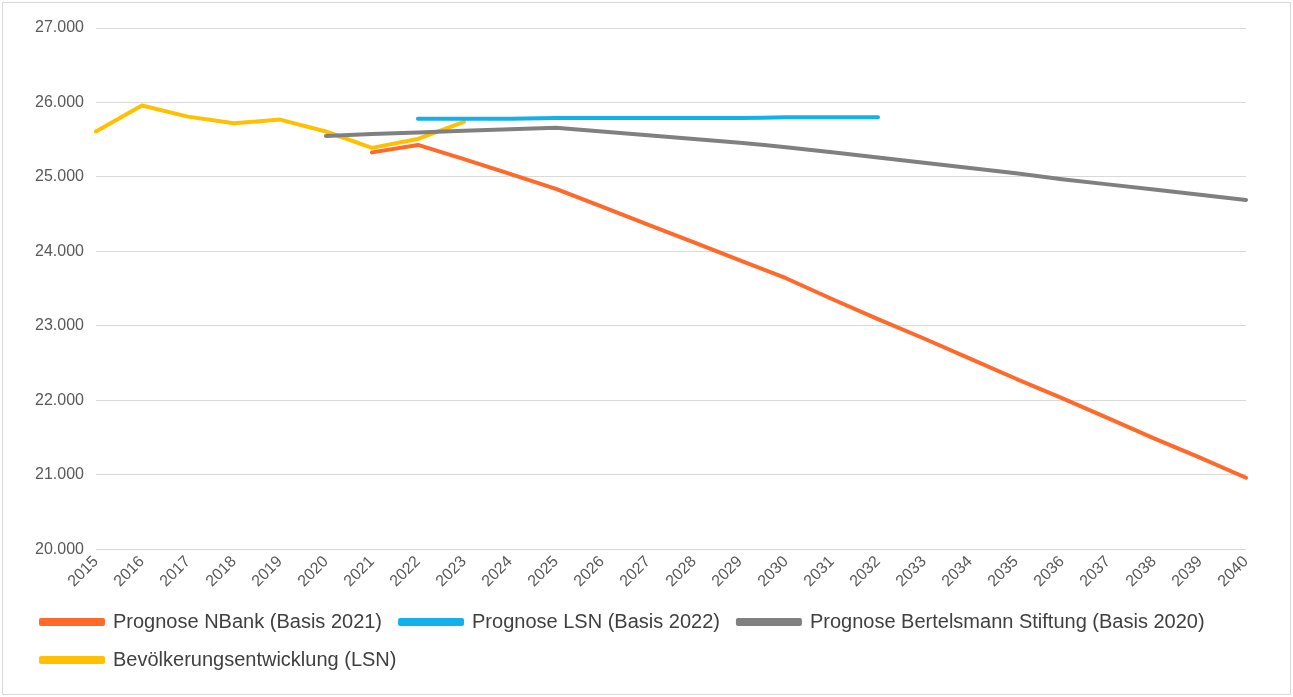  What do you see at coordinates (596, 620) in the screenshot?
I see `legend-label: Prognose LSN (Basis 2022)` at bounding box center [596, 620].